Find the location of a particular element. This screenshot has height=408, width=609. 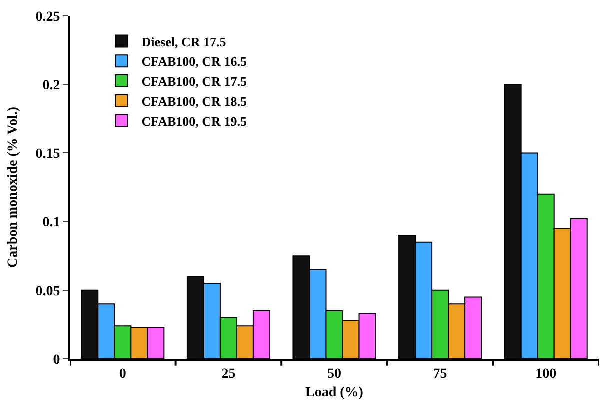

legend-label: CFAB100, CR 17.5 is located at coordinates (195, 82).